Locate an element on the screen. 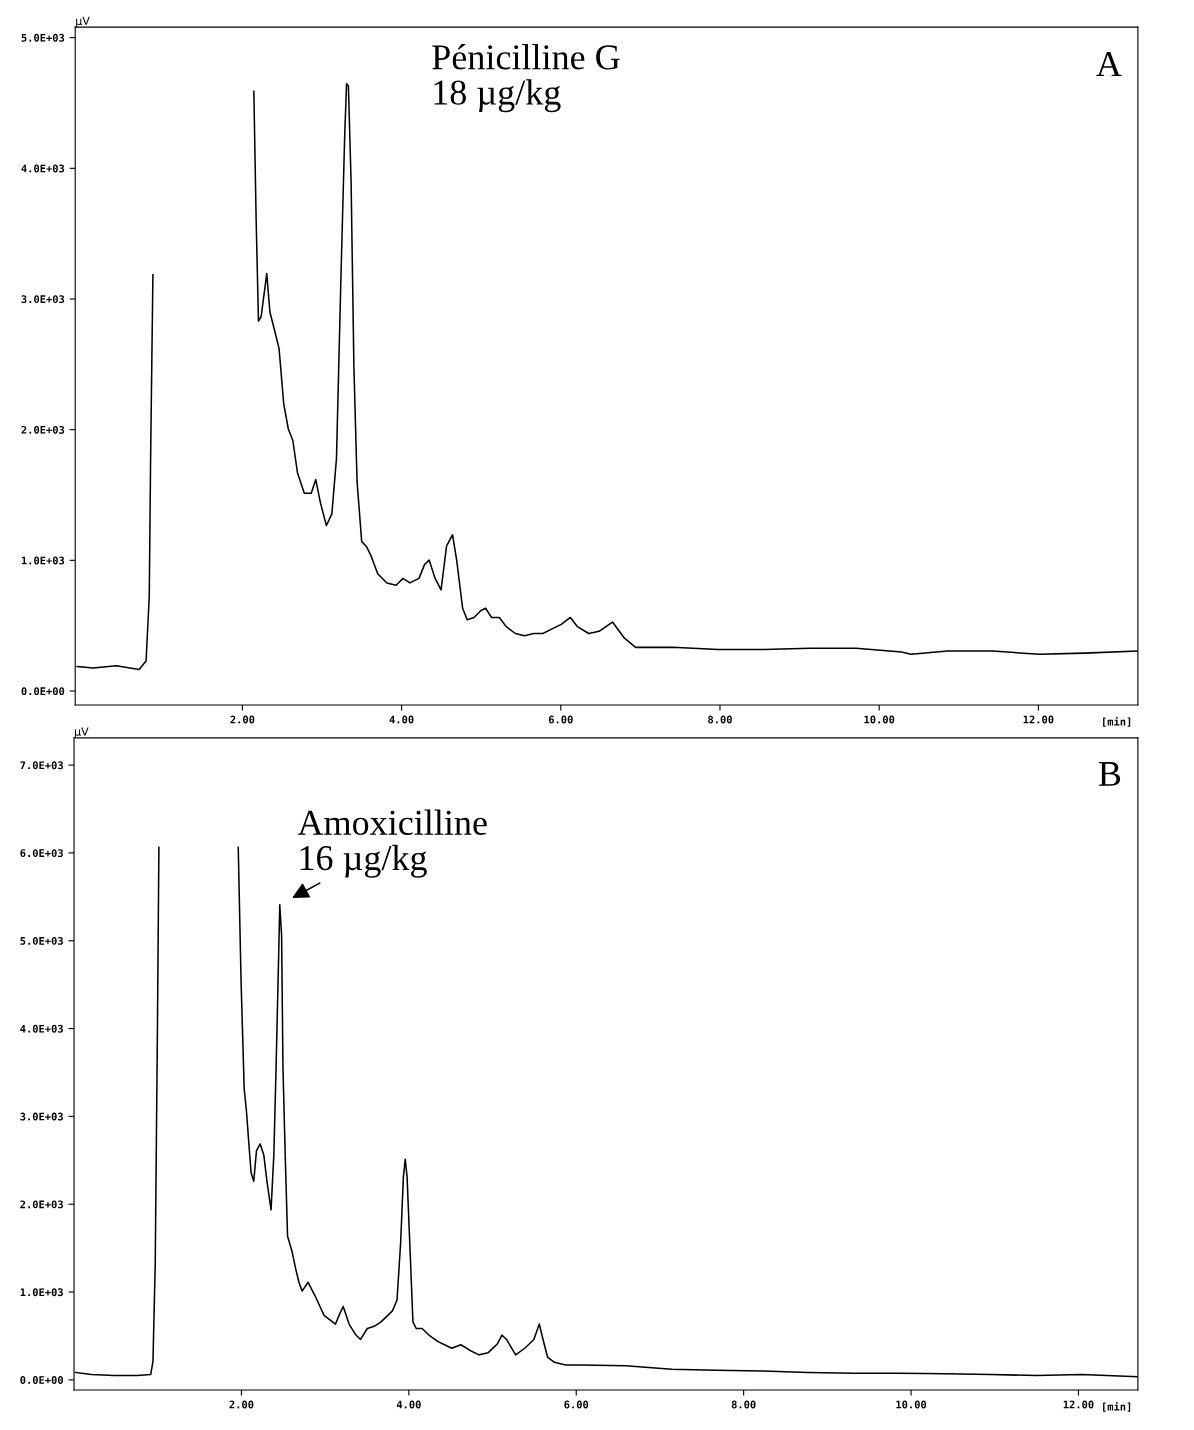 Image resolution: width=1194 pixels, height=1430 pixels. annotation: Amoxicilline 16 µg/kg is located at coordinates (392, 843).